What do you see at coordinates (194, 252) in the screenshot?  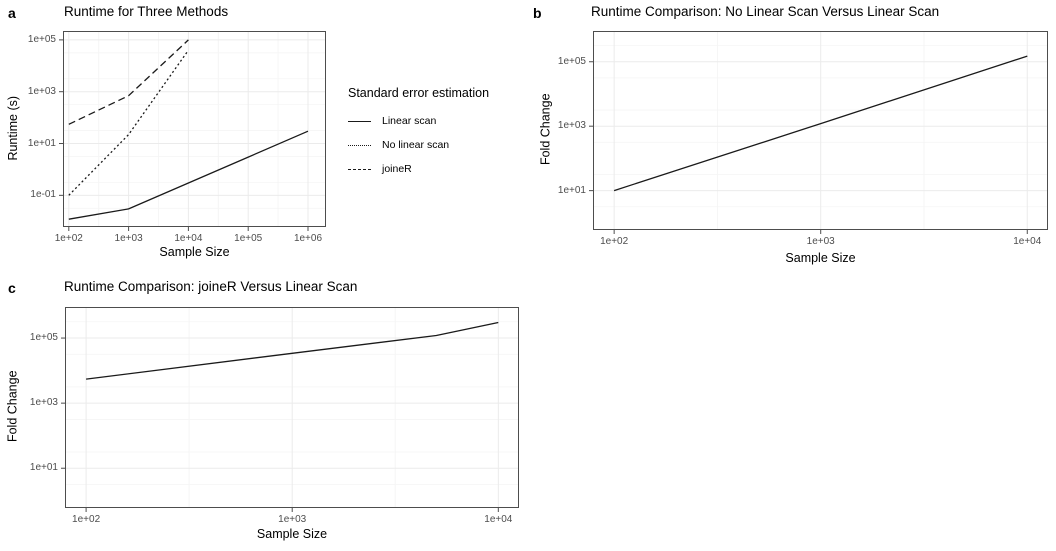 I see `x-axis-title-a: Sample Size` at bounding box center [194, 252].